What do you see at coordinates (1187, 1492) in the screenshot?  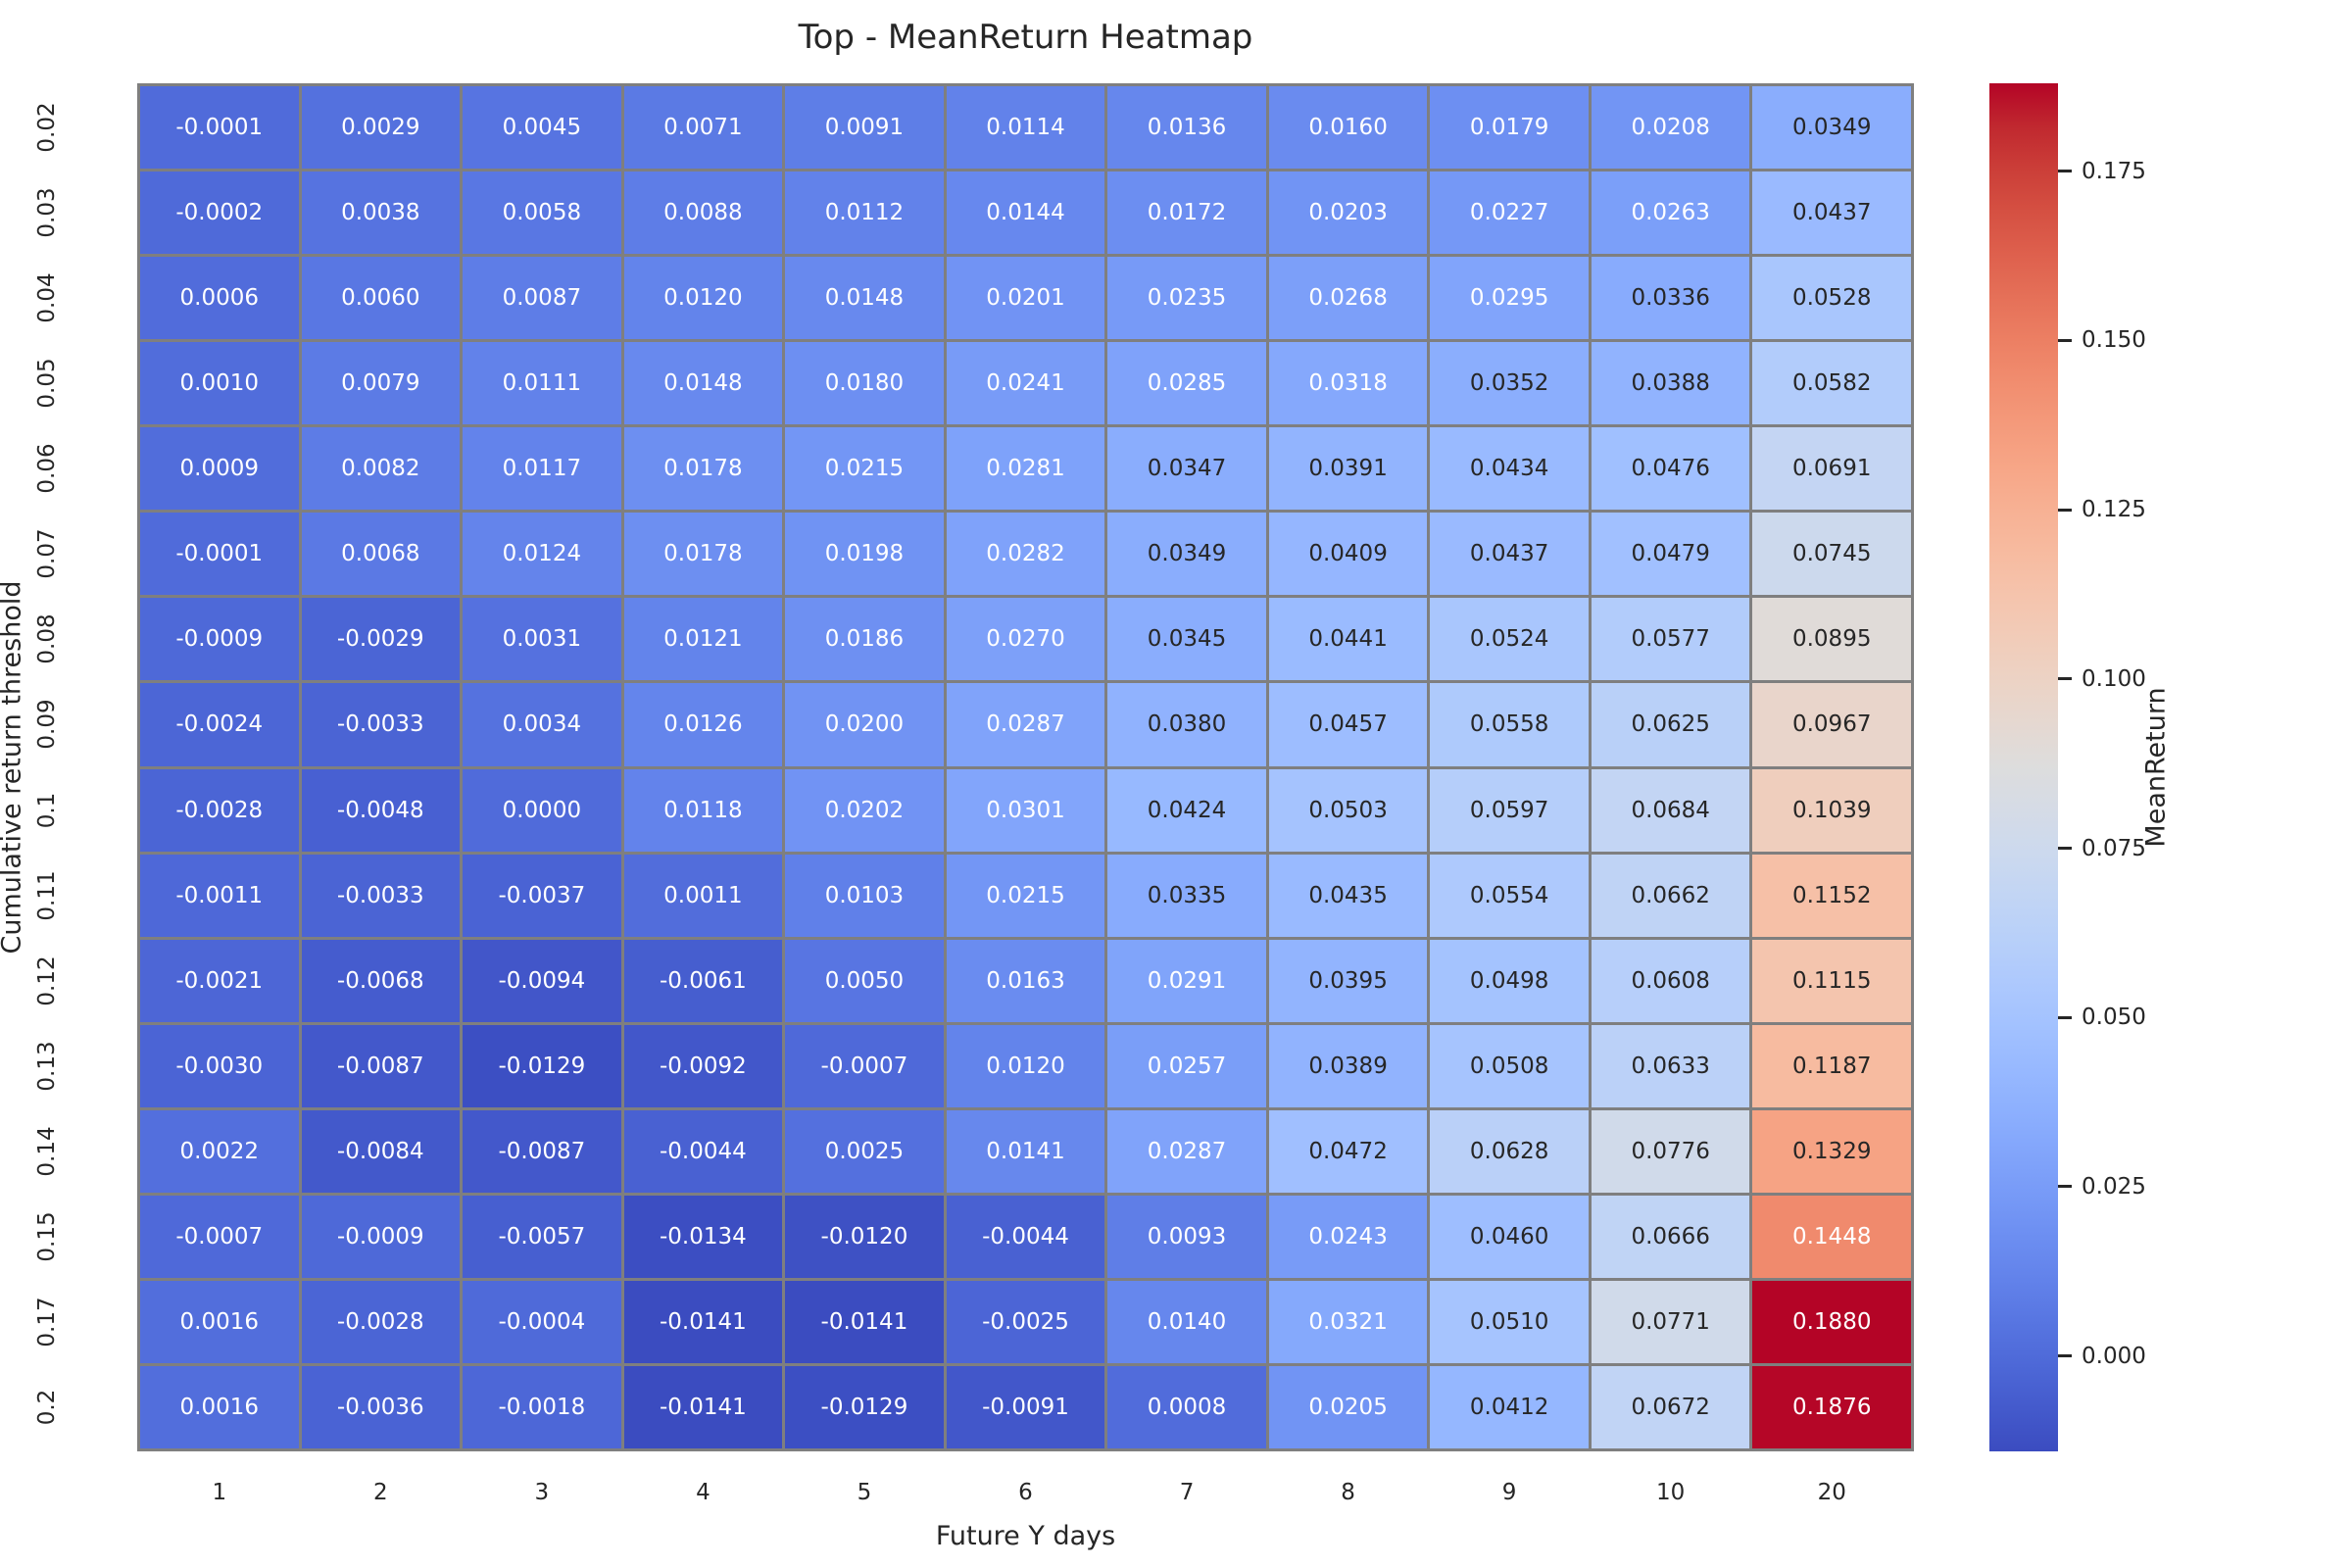 I see `x-tick-label: 7` at bounding box center [1187, 1492].